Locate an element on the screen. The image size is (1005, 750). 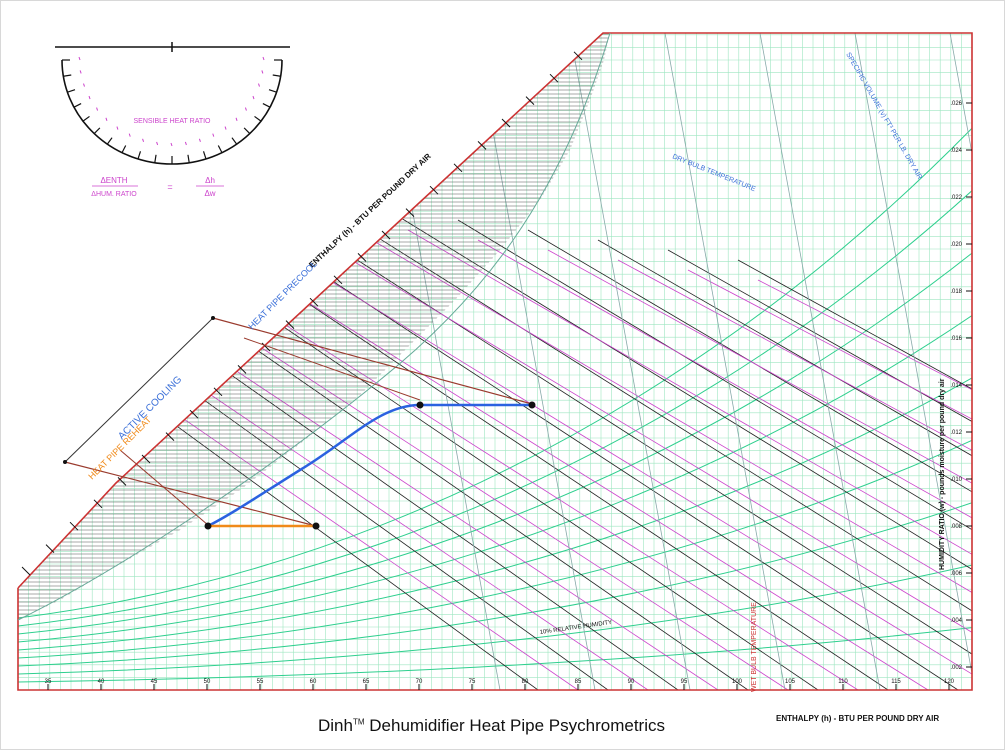
humidity-tick-label: .020 is located at coordinates (956, 245).